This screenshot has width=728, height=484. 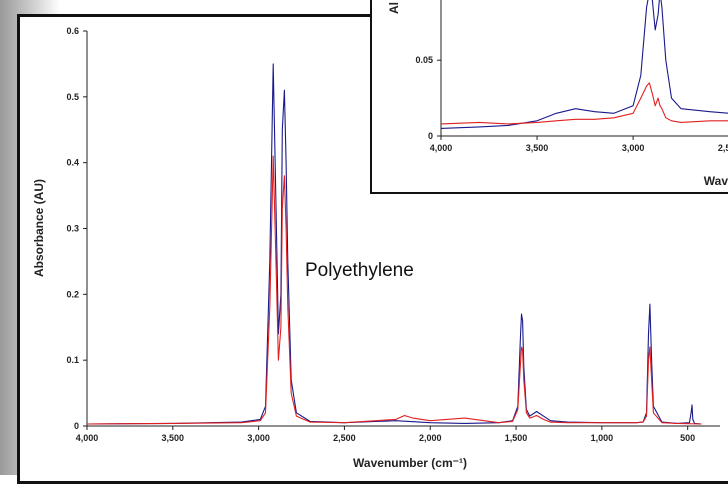 What do you see at coordinates (72, 97) in the screenshot?
I see `y-tick-label: 0.5` at bounding box center [72, 97].